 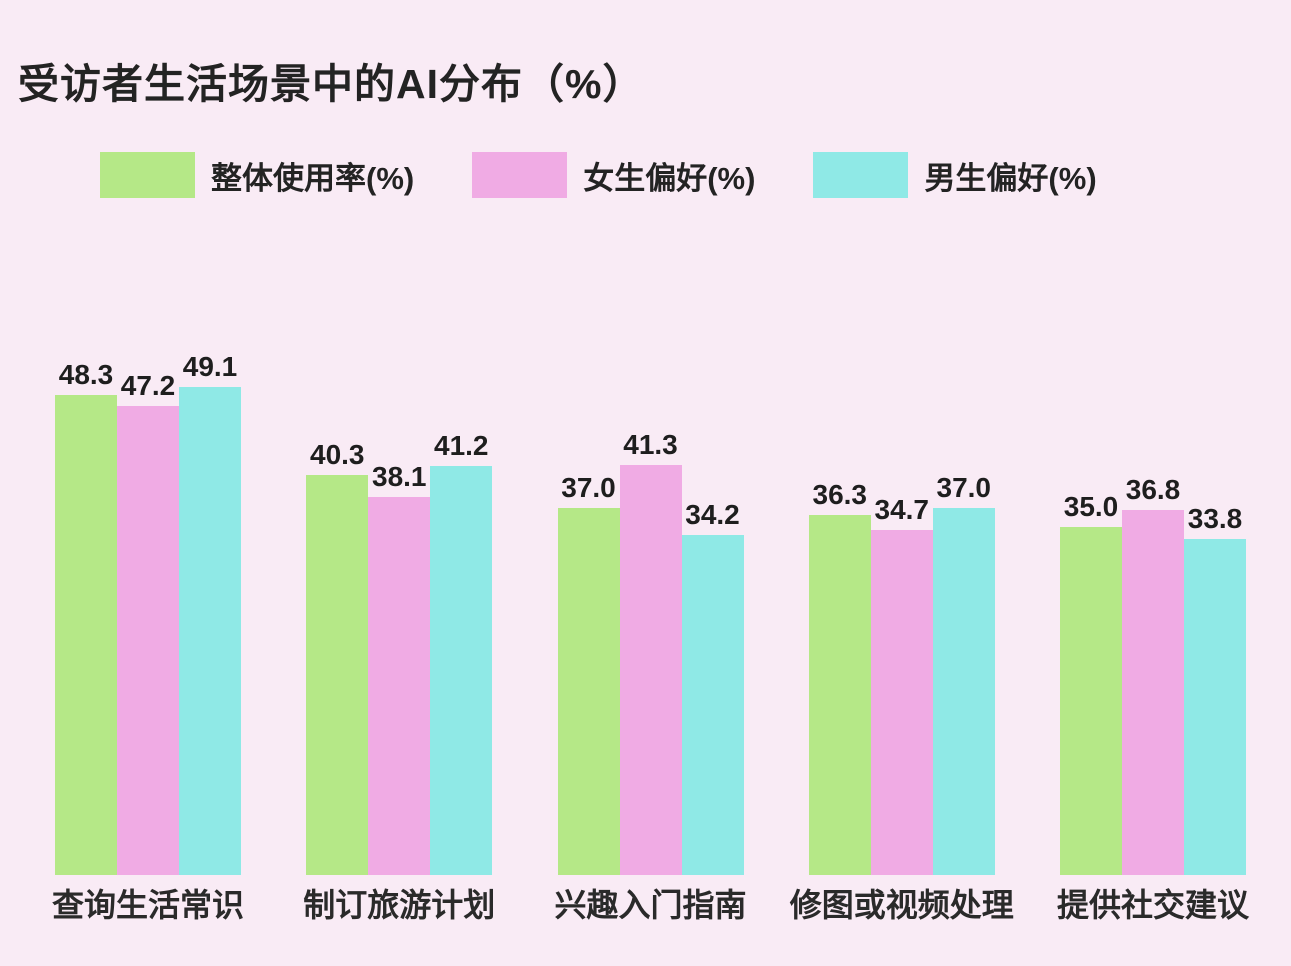 I want to click on bar-group: 48.3 47.2 49.1, so click(x=148, y=613).